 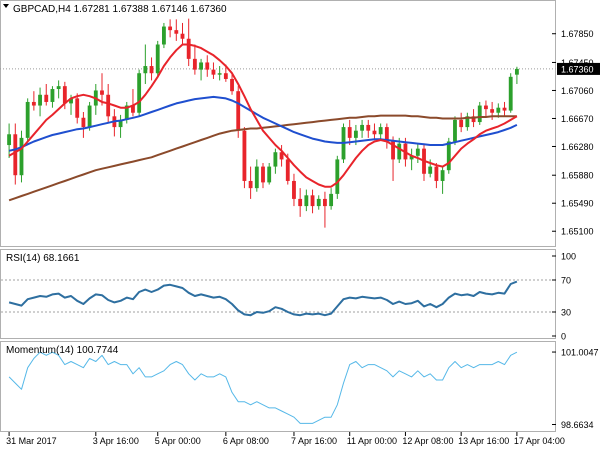 What do you see at coordinates (577, 425) in the screenshot?
I see `momentum-tick-label: 98.6634` at bounding box center [577, 425].